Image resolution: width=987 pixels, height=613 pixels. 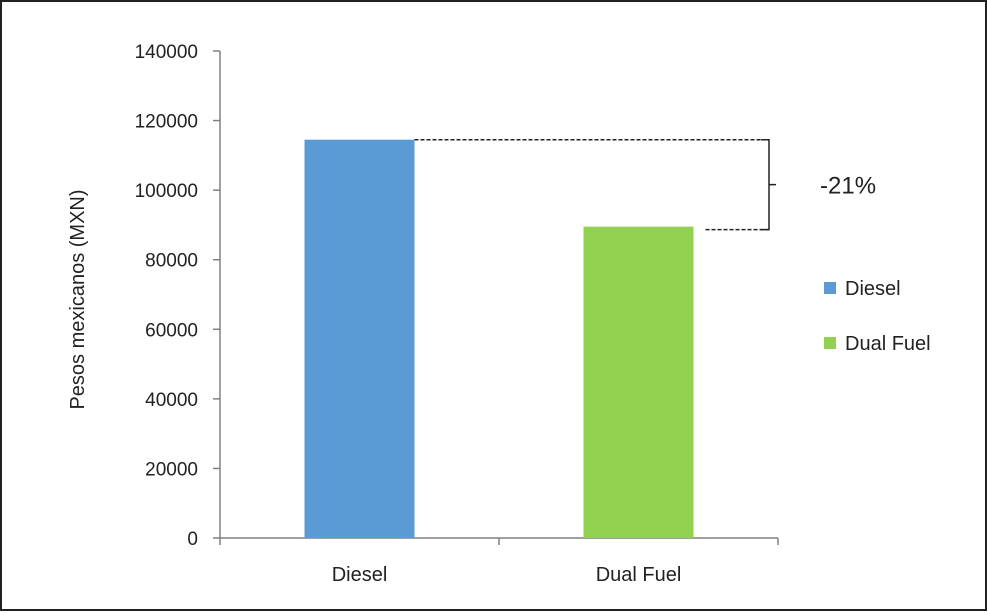 What do you see at coordinates (166, 191) in the screenshot?
I see `y-tick-label: 100000` at bounding box center [166, 191].